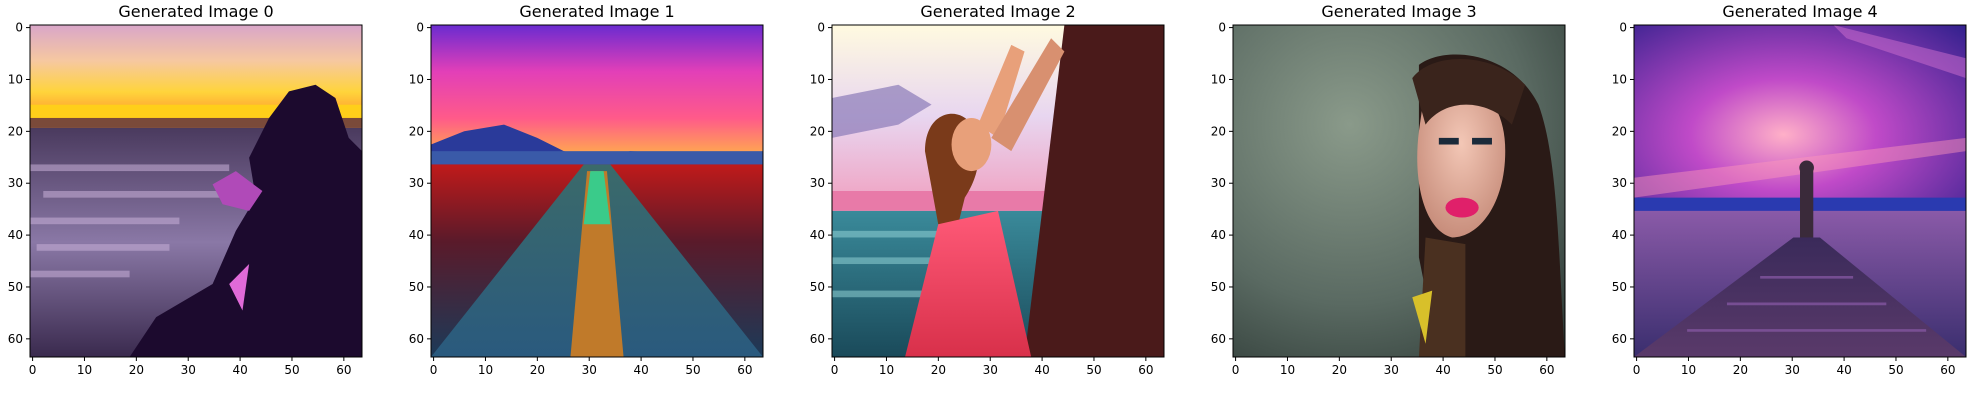 This screenshot has height=400, width=1984. Describe the element at coordinates (195, 11) in the screenshot. I see `panel-title: Generated Image 0` at that location.